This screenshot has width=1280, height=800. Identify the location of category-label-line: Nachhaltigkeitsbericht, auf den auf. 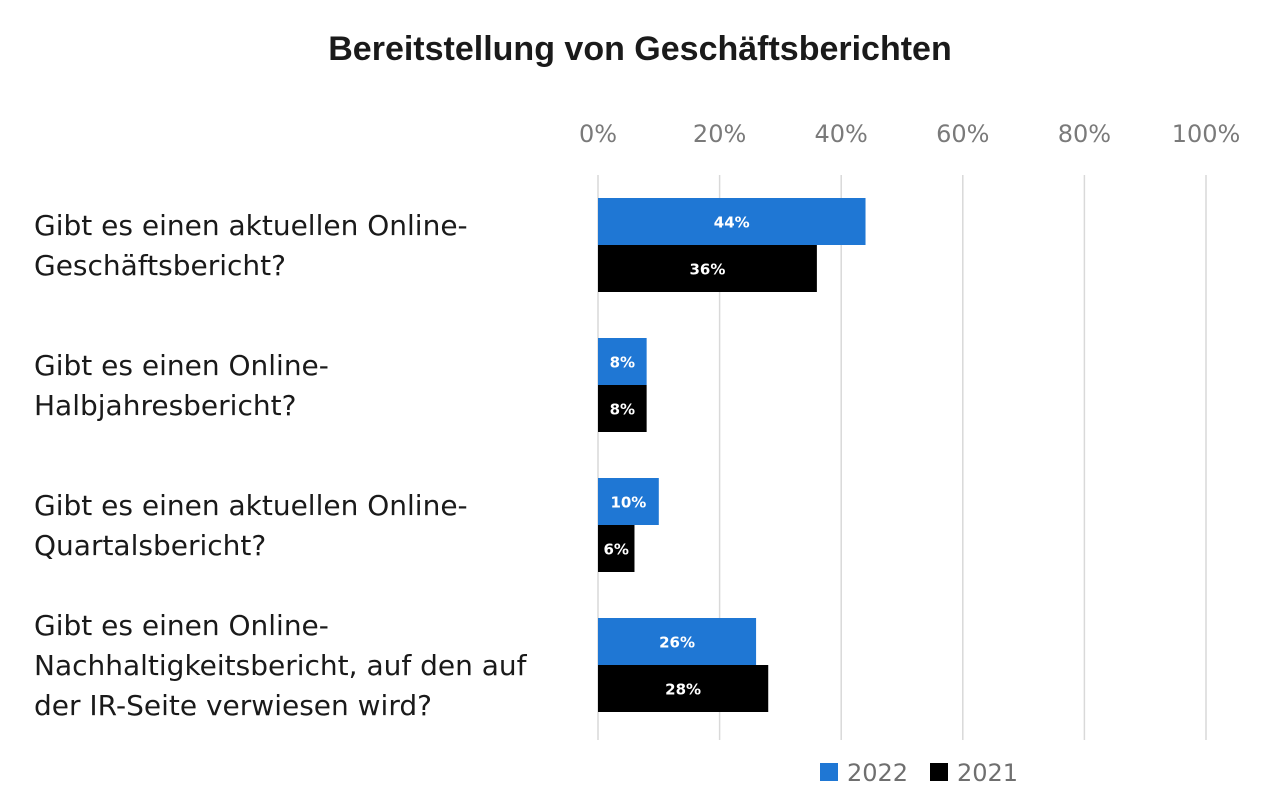
(281, 665).